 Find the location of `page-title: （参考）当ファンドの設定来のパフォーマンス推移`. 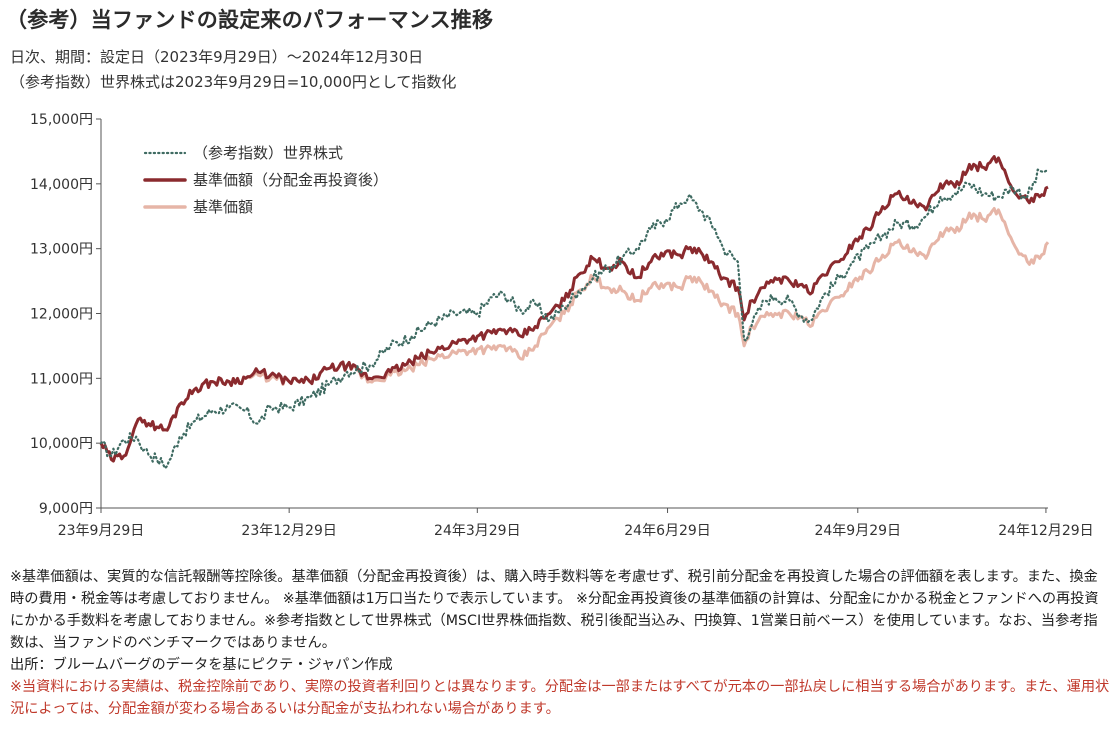

page-title: （参考）当ファンドの設定来のパフォーマンス推移 is located at coordinates (250, 20).